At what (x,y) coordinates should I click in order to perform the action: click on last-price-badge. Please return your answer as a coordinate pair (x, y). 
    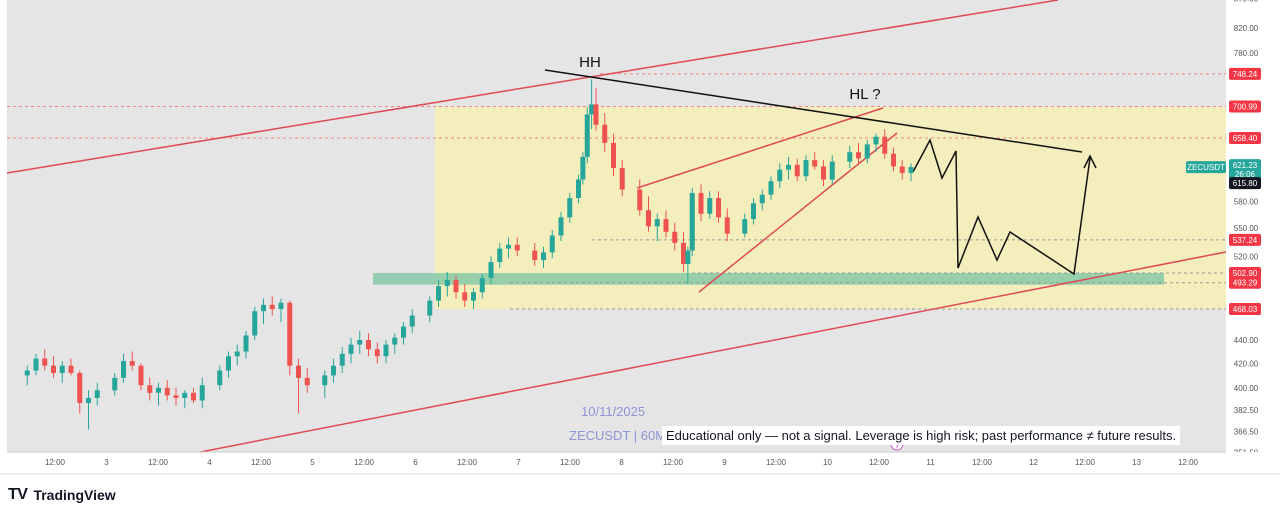
    Looking at the image, I should click on (1245, 169).